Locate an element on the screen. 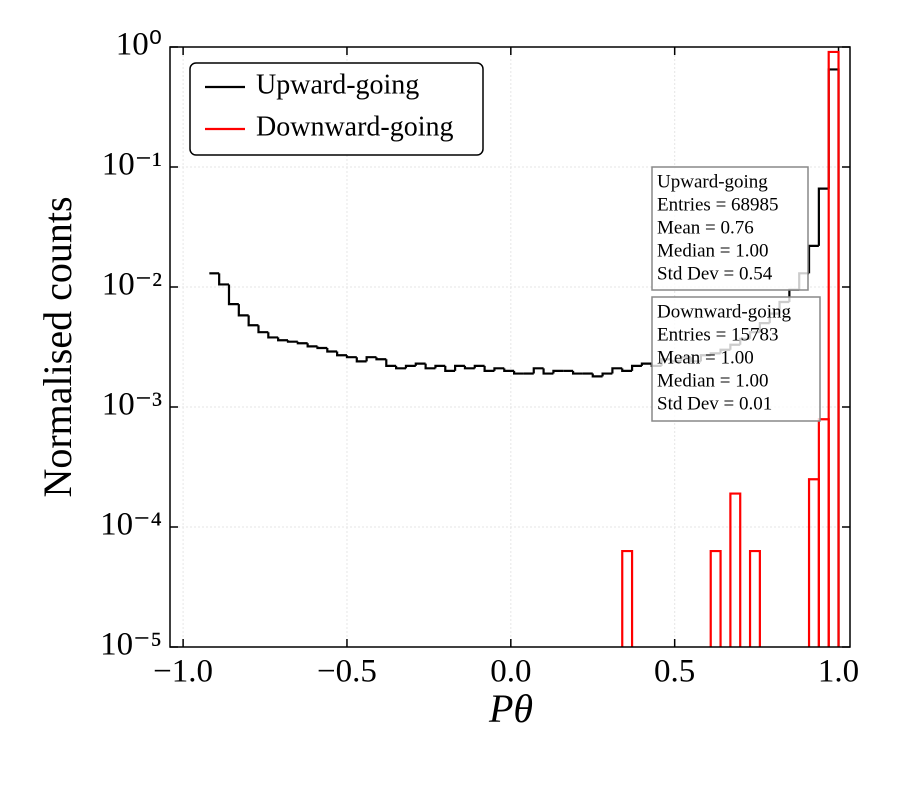 Image resolution: width=897 pixels, height=785 pixels. stats-text: Entries = 68985 is located at coordinates (718, 204).